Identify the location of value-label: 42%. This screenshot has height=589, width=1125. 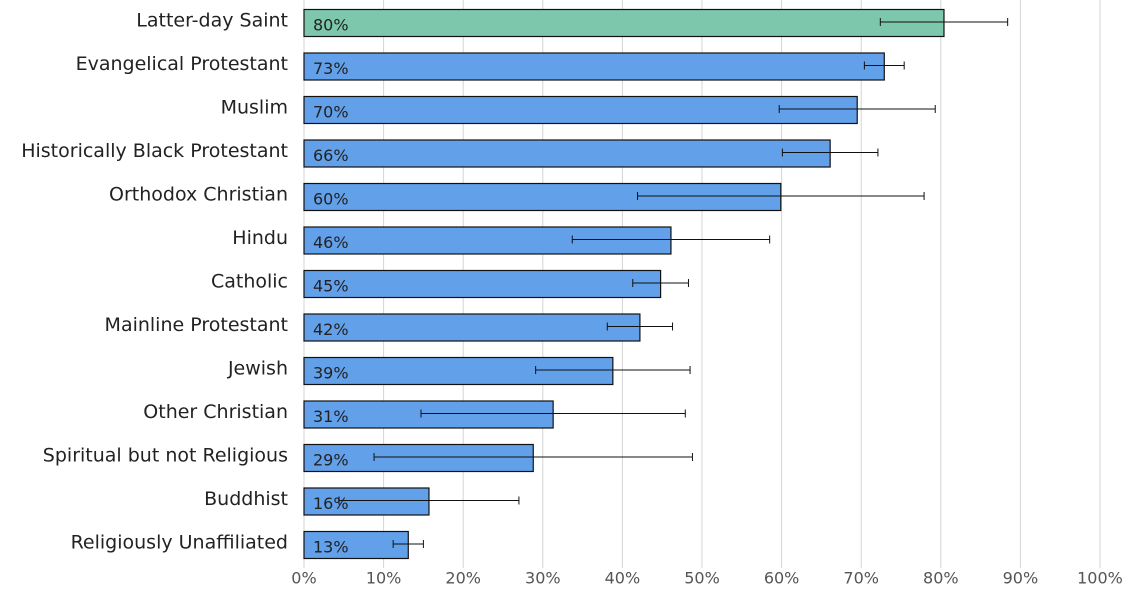
(331, 329).